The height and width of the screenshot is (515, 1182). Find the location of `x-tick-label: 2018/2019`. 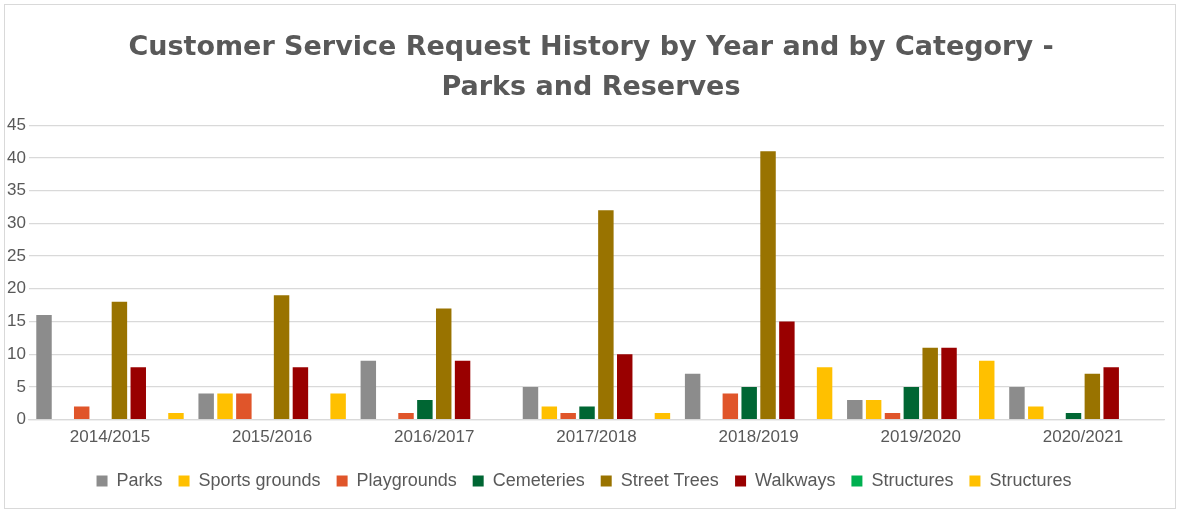

x-tick-label: 2018/2019 is located at coordinates (758, 437).